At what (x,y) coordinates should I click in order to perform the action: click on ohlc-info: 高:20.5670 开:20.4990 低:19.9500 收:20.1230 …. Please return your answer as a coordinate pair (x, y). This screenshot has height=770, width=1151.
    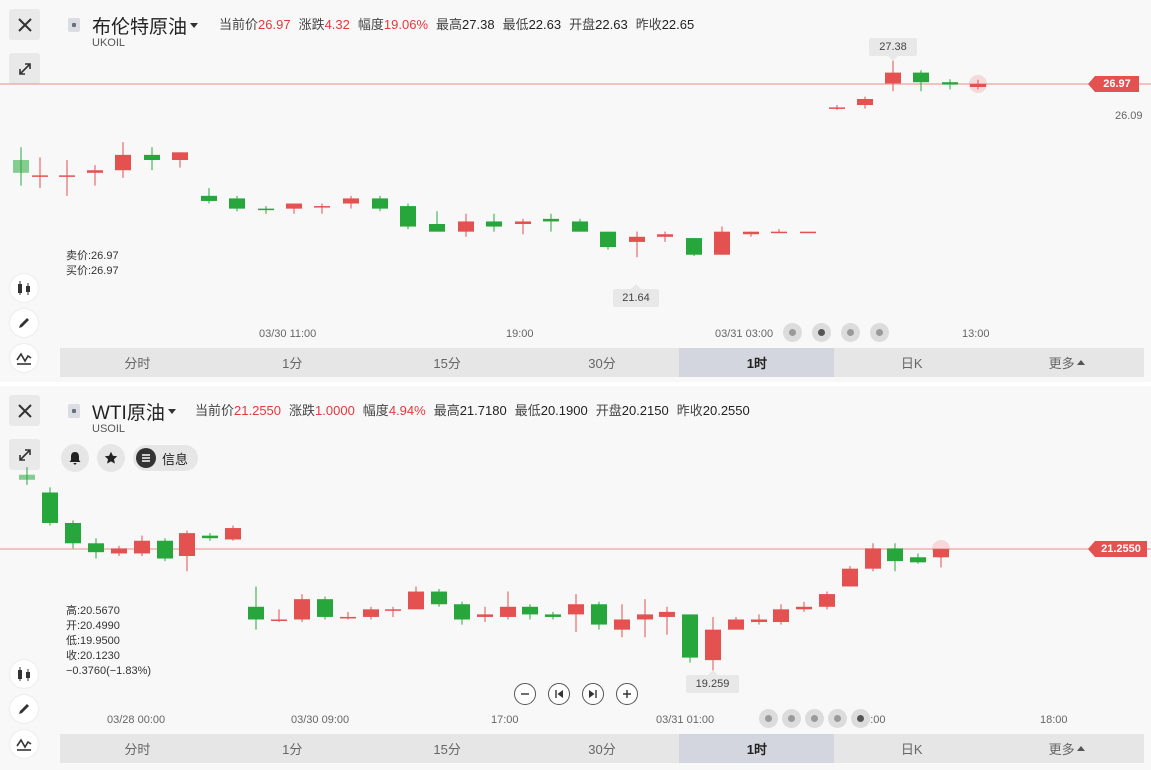
    Looking at the image, I should click on (108, 641).